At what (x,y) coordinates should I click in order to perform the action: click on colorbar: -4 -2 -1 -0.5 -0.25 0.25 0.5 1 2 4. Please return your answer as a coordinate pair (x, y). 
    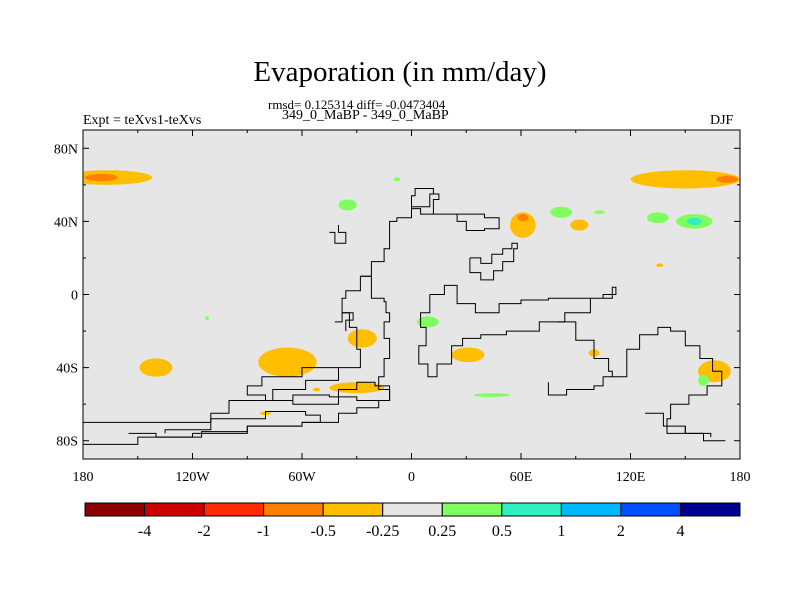
    Looking at the image, I should click on (412, 521).